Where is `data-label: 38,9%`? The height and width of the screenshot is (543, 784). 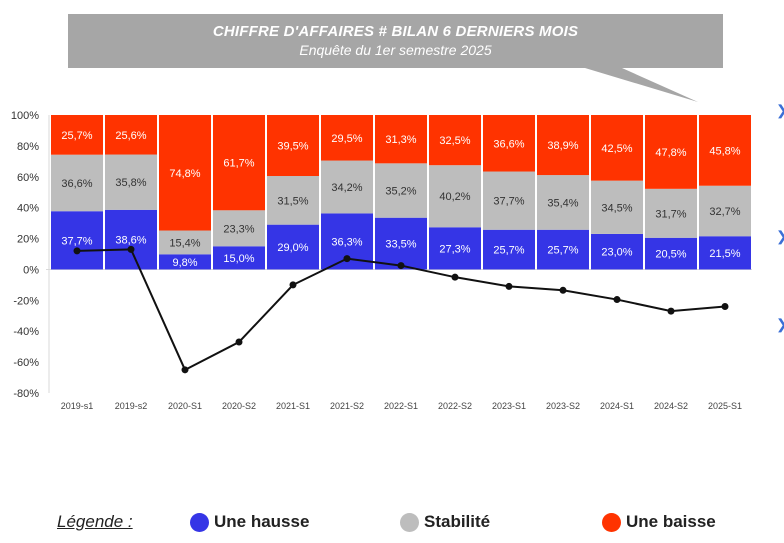 data-label: 38,9% is located at coordinates (562, 146).